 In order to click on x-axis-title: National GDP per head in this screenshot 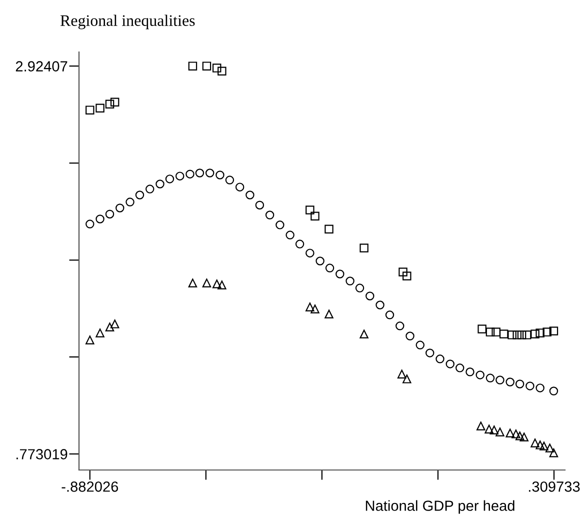, I will do `click(440, 507)`.